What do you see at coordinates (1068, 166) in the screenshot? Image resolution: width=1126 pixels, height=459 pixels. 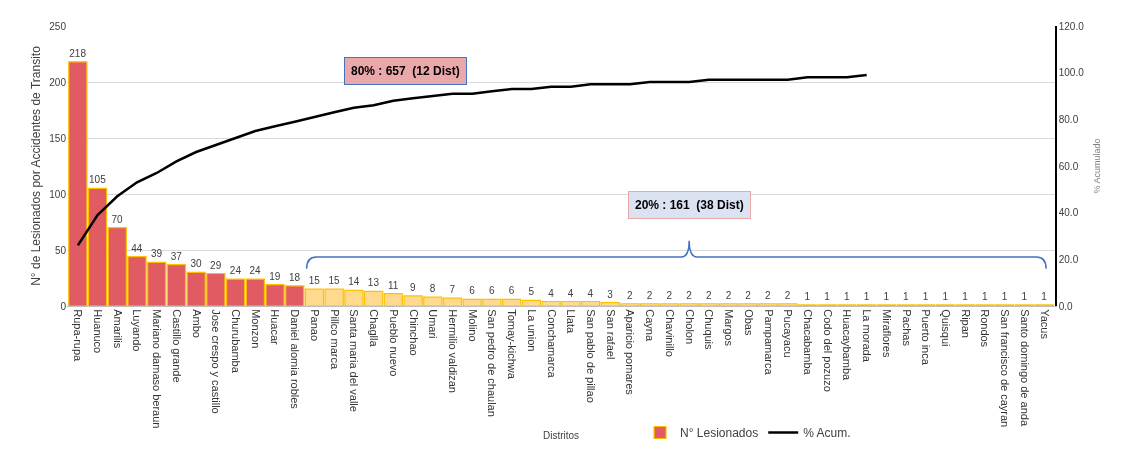 I see `y2-tick-label: 60.0` at bounding box center [1068, 166].